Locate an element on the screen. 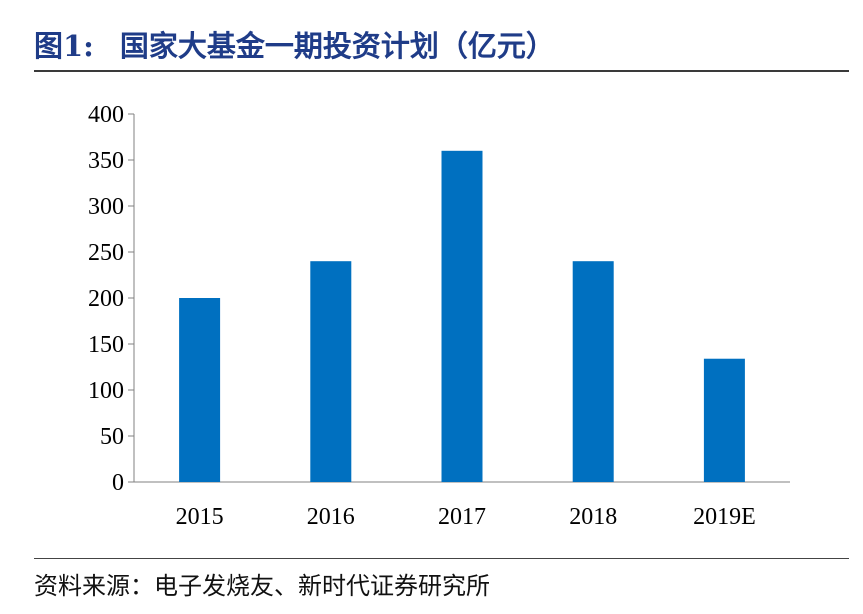  x-tick-label: 2018 is located at coordinates (593, 517).